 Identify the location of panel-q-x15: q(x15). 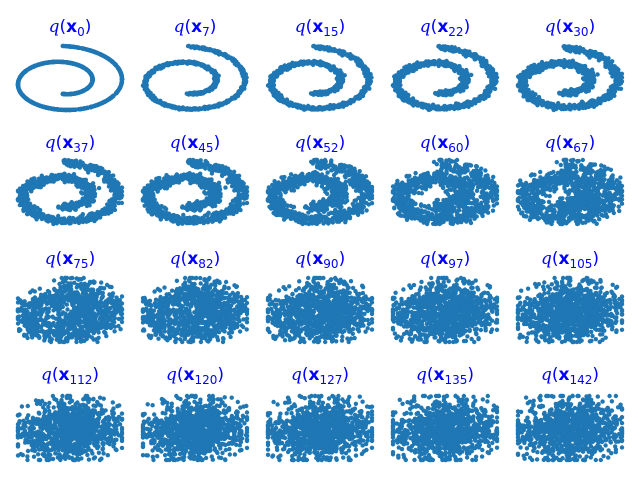
(319, 64).